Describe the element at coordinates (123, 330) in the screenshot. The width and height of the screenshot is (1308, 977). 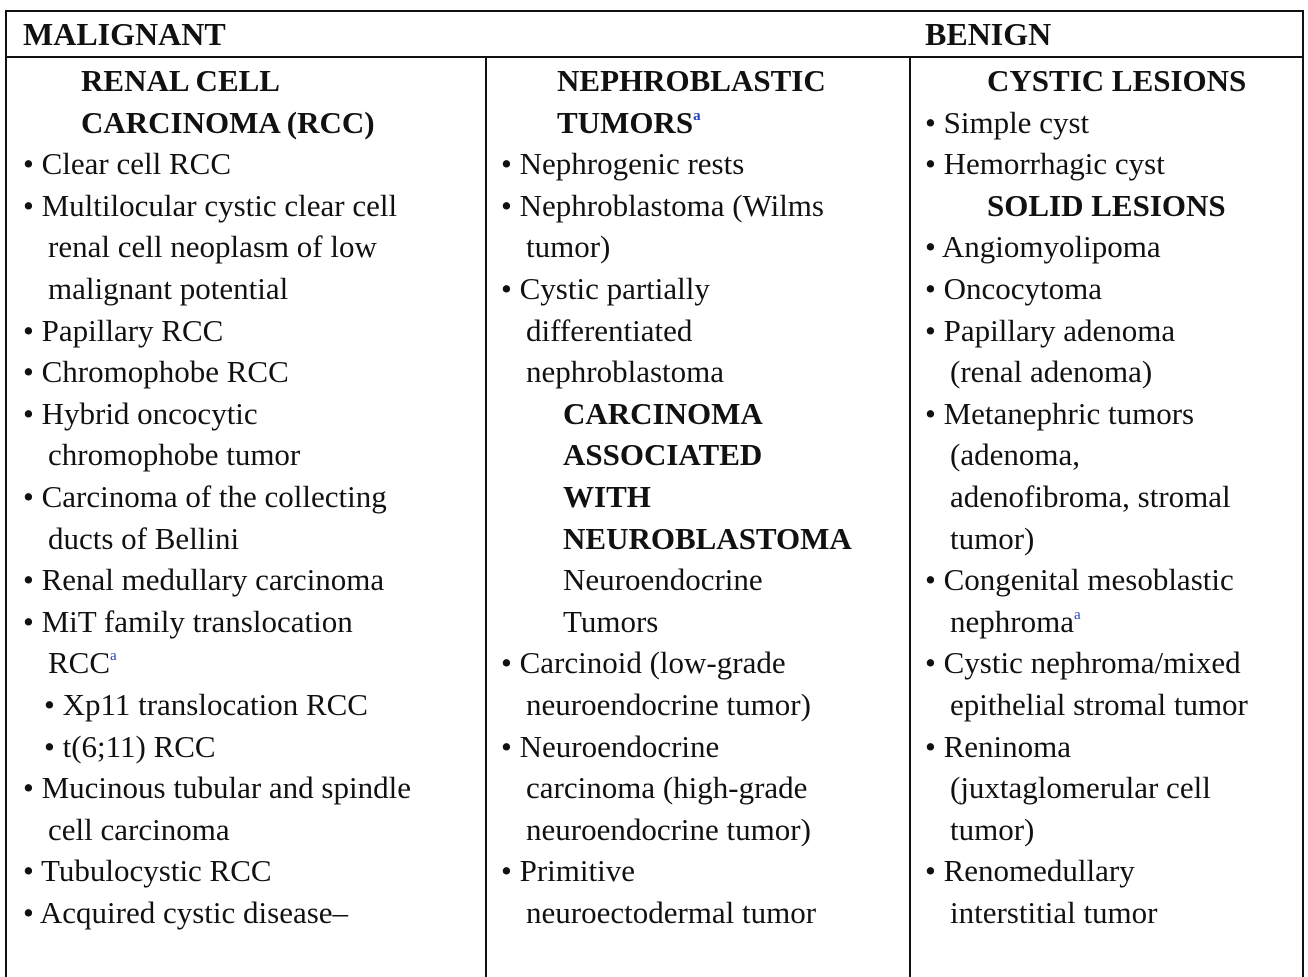
I see `list-item: • Papillary RCC` at that location.